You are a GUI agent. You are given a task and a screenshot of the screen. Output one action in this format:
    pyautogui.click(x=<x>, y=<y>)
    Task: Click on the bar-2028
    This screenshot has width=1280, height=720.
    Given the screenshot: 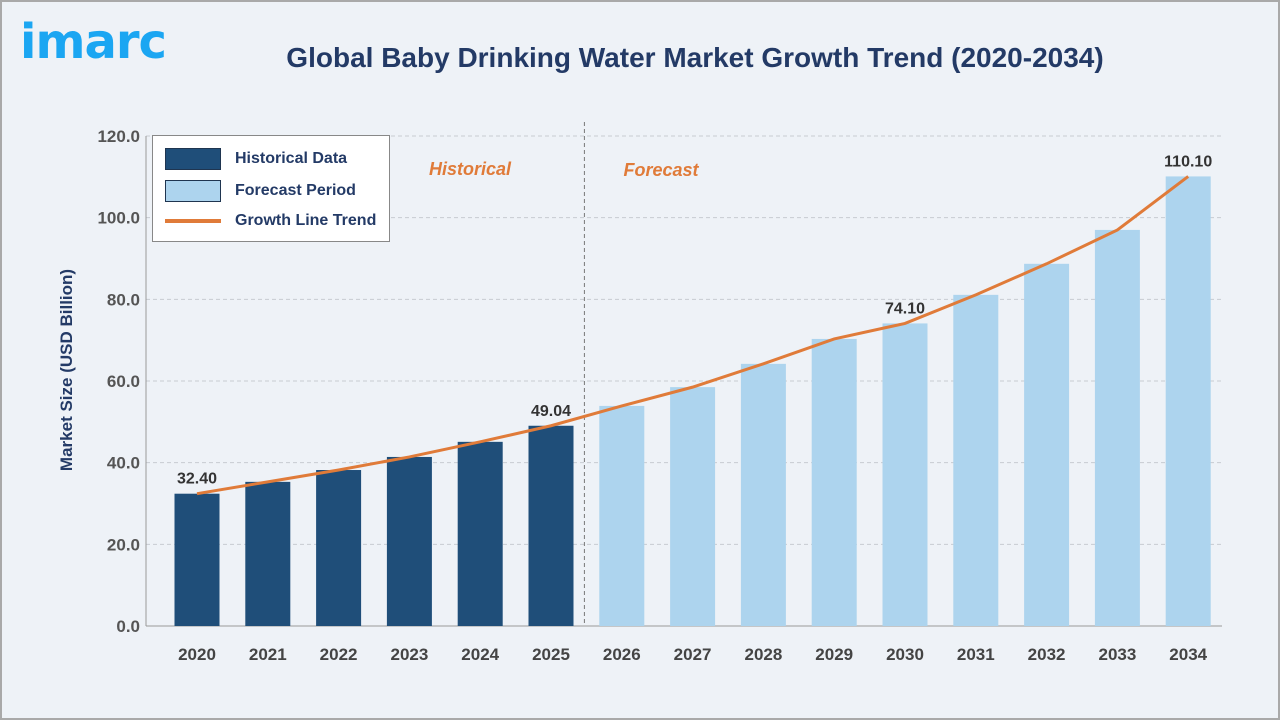 What is the action you would take?
    pyautogui.click(x=763, y=494)
    